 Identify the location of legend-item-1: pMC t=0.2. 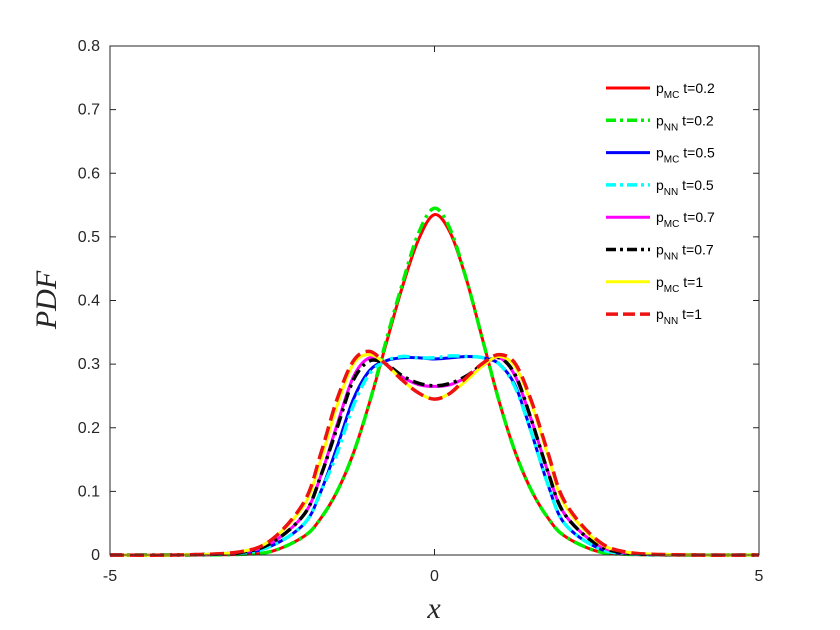
(660, 90).